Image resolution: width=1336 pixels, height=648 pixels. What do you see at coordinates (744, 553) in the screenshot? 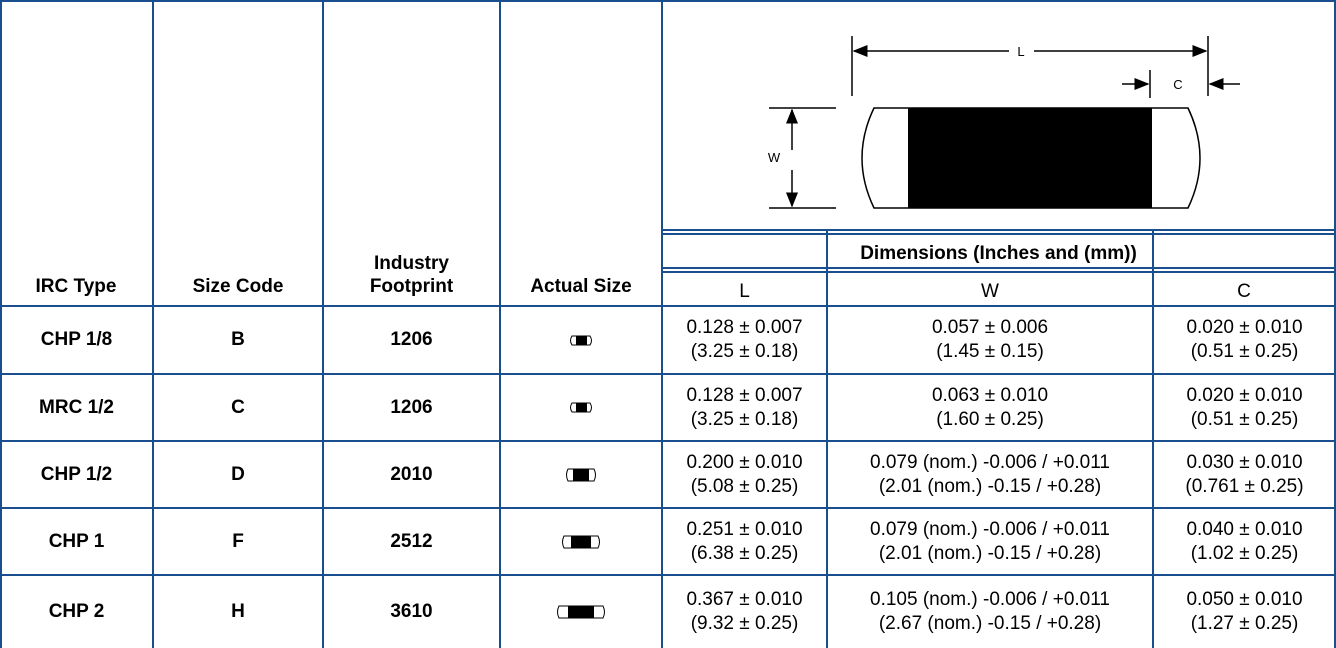
I see `l-mm: (6.38 ± 0.25)` at bounding box center [744, 553].